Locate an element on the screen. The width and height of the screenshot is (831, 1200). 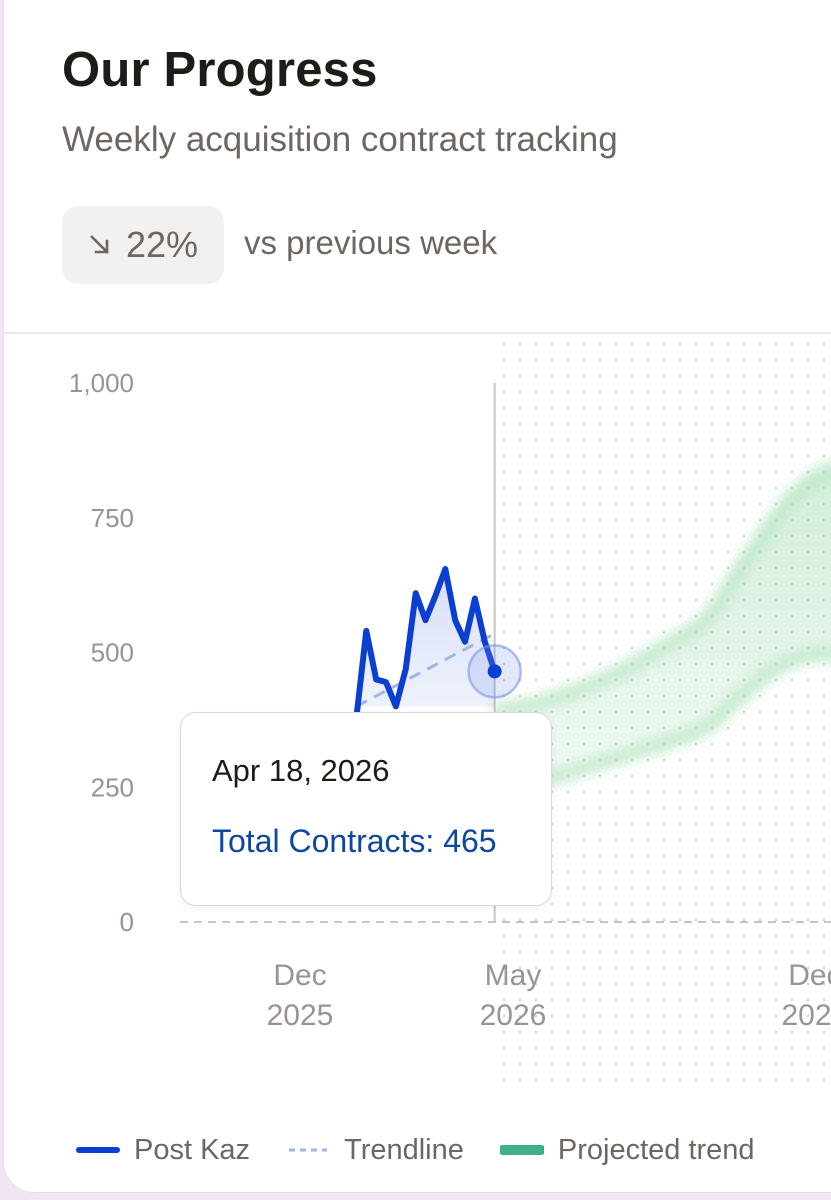
chart-tooltip: Apr 18, 2026 Total Contracts: 465 is located at coordinates (366, 809).